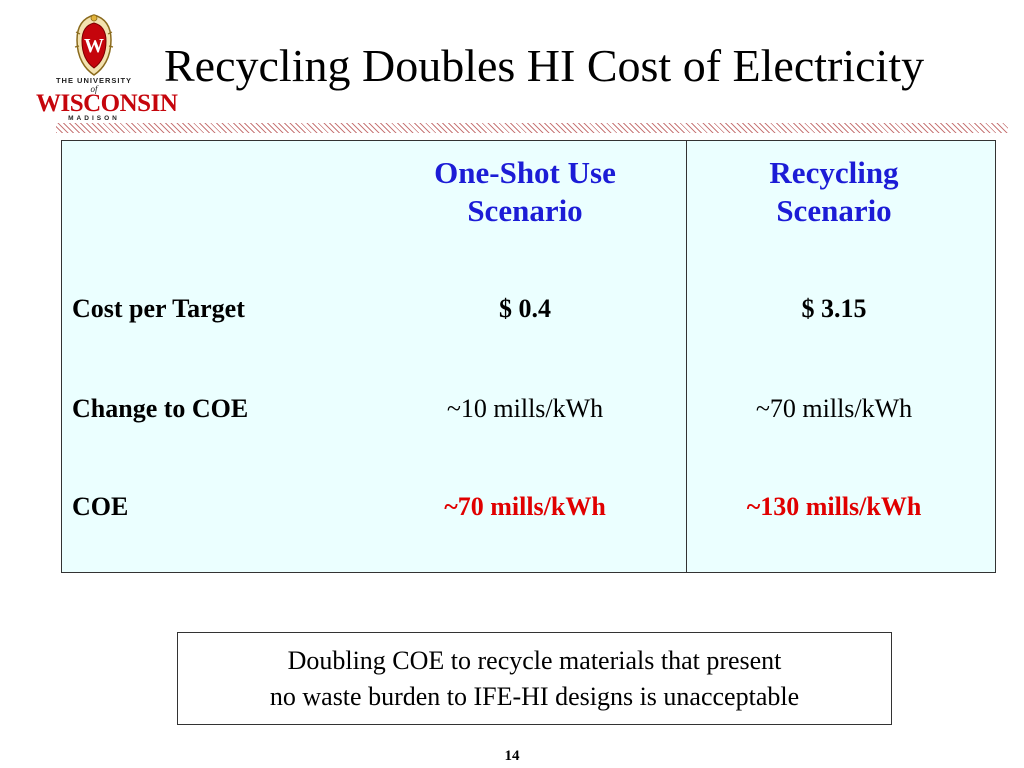 This screenshot has width=1024, height=768. I want to click on logo-line-top: THE UNIVERSITY, so click(94, 80).